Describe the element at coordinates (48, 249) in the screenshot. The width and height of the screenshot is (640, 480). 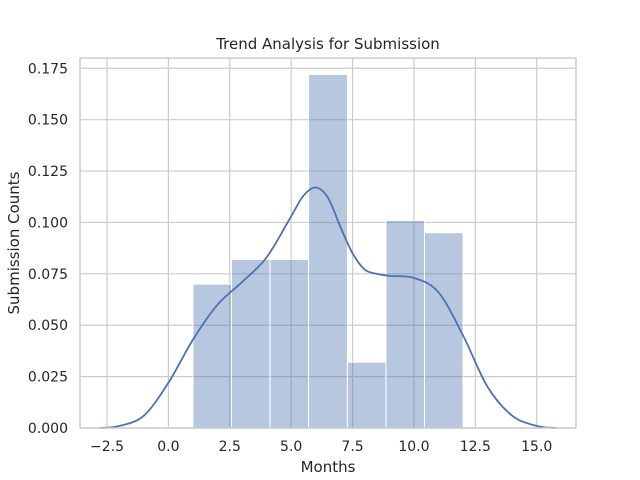
I see `y-tick-labels: 0.000 0.025 0.050 0.075 0.100 0.125 0.150 0.175` at that location.